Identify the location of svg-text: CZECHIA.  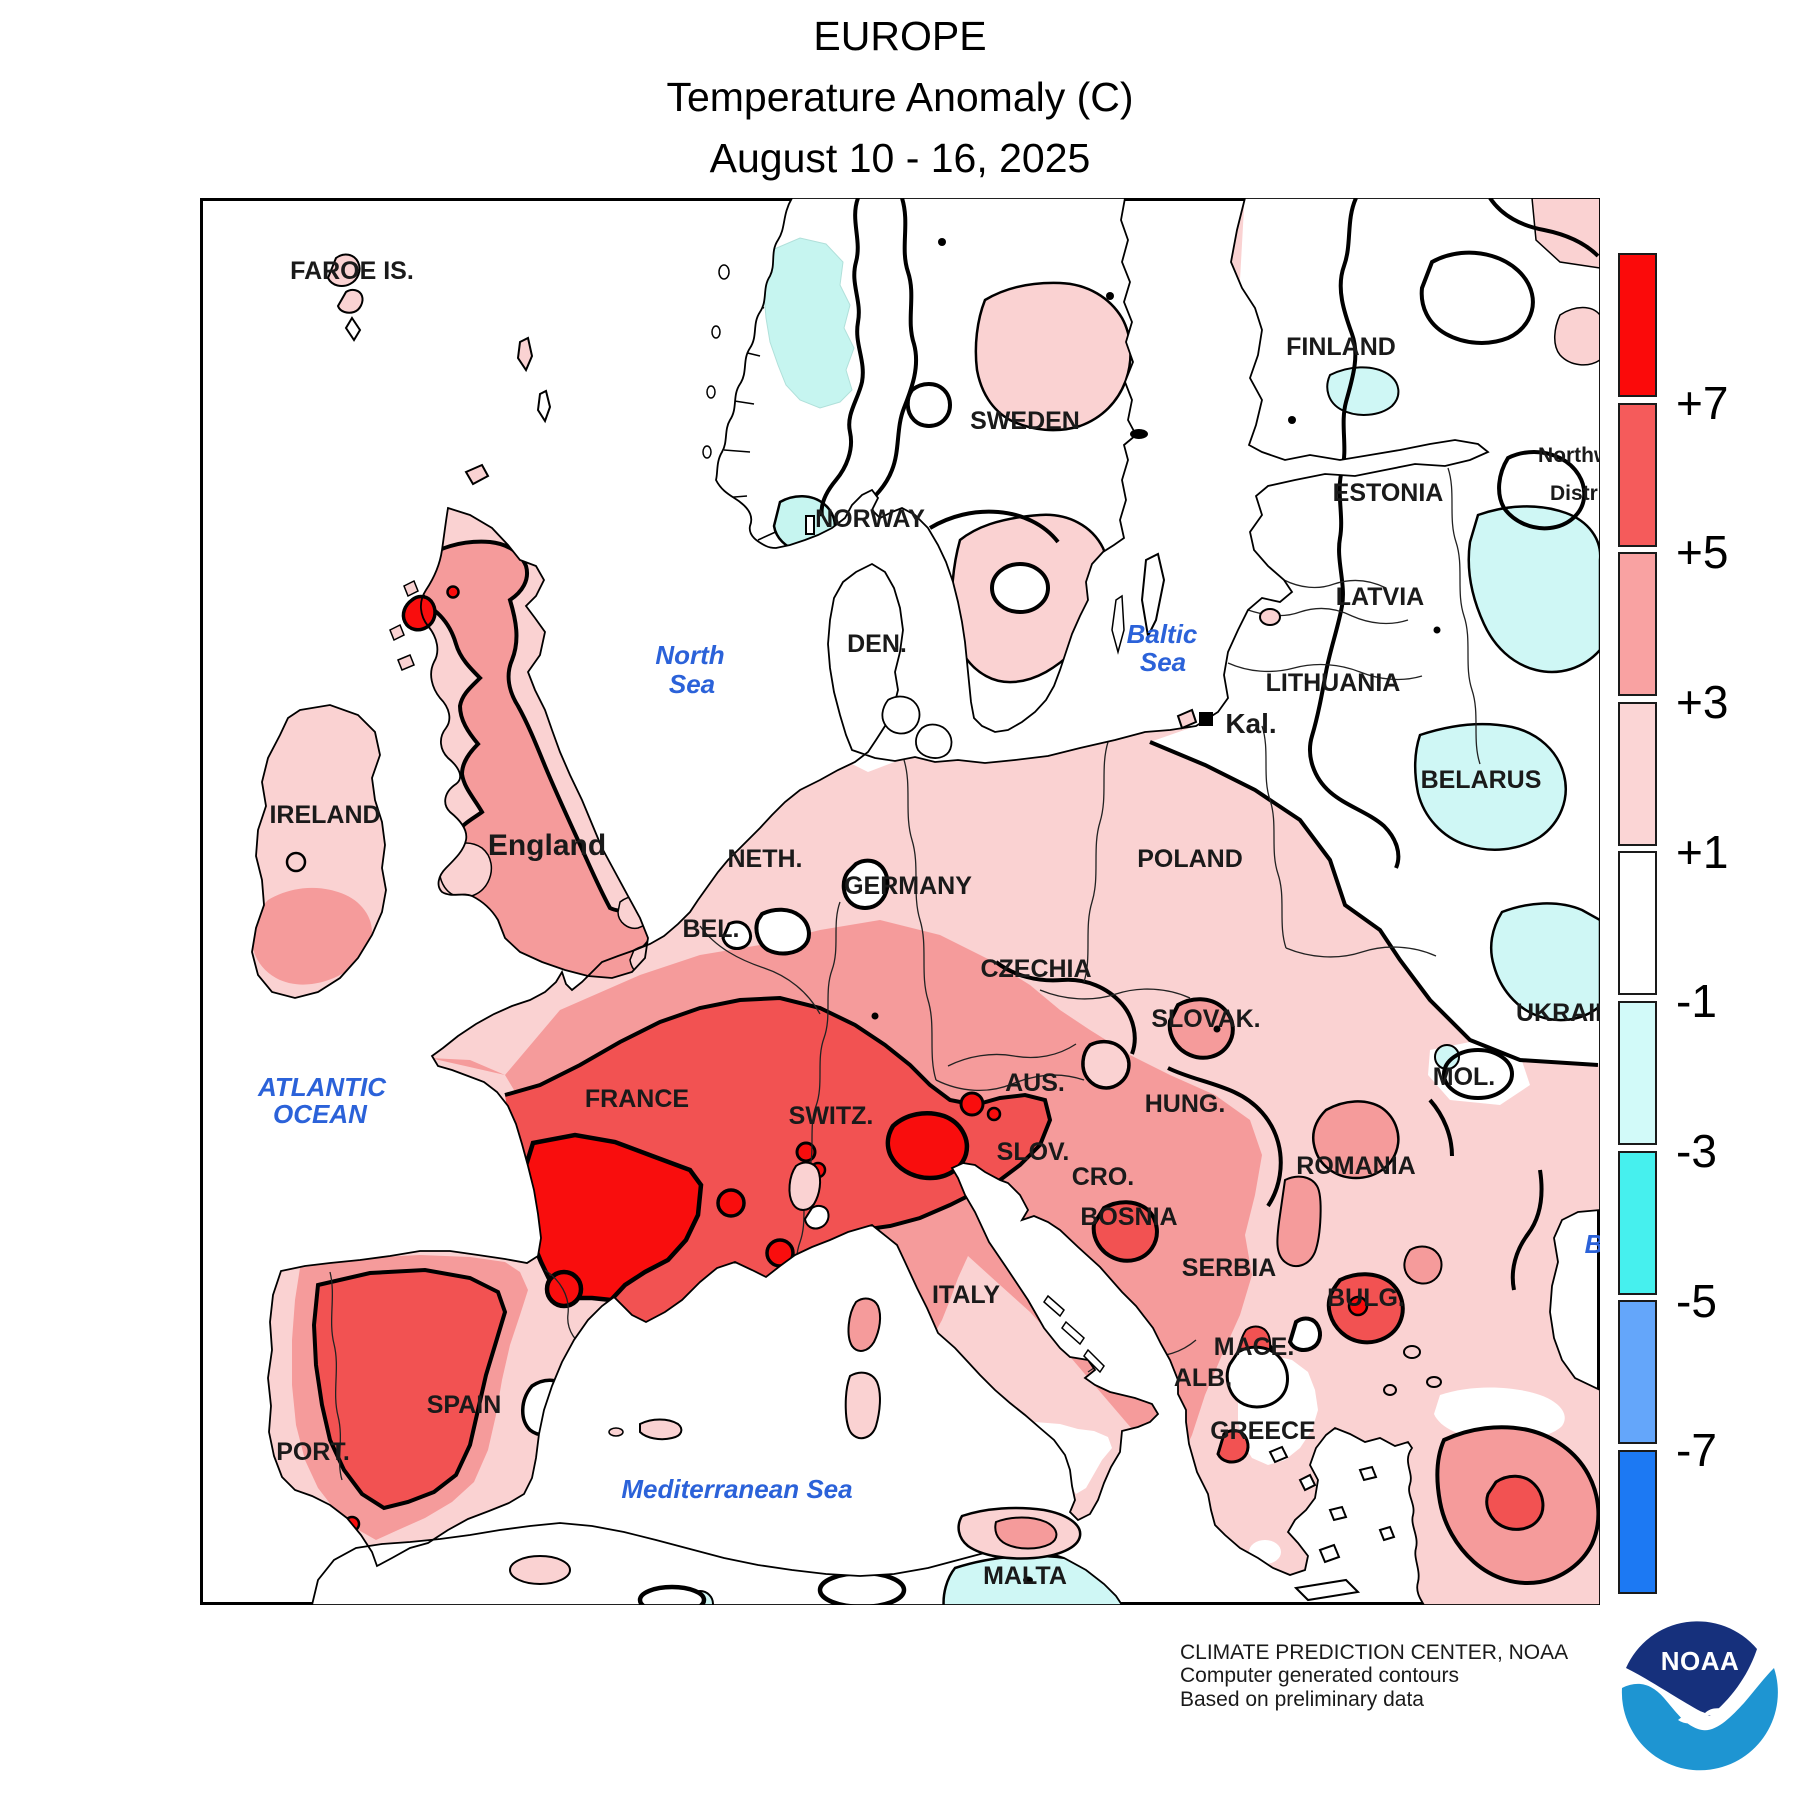
(1035, 969).